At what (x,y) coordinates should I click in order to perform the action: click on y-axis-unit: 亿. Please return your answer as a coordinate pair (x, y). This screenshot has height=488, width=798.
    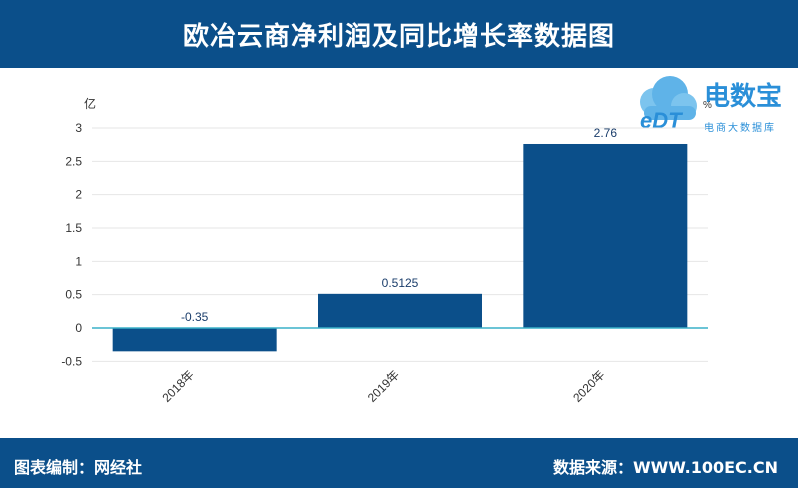
    Looking at the image, I should click on (90, 103).